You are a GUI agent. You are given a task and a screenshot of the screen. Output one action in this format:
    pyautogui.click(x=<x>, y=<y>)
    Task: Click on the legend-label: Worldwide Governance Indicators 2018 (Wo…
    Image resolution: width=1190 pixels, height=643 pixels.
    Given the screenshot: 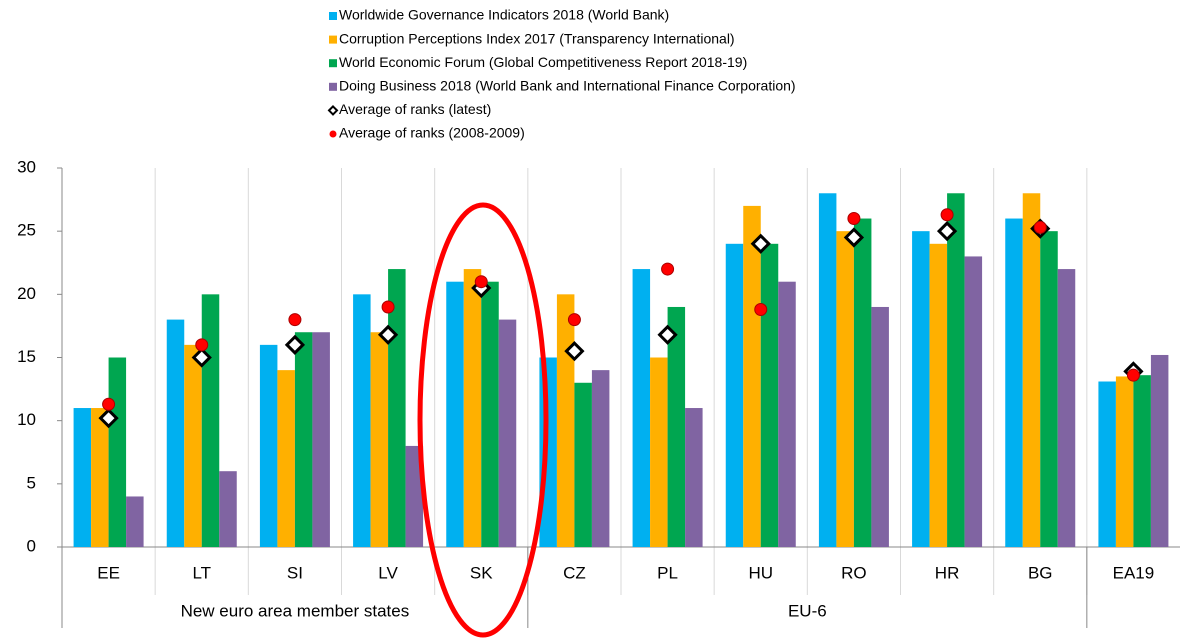 What is the action you would take?
    pyautogui.click(x=504, y=15)
    